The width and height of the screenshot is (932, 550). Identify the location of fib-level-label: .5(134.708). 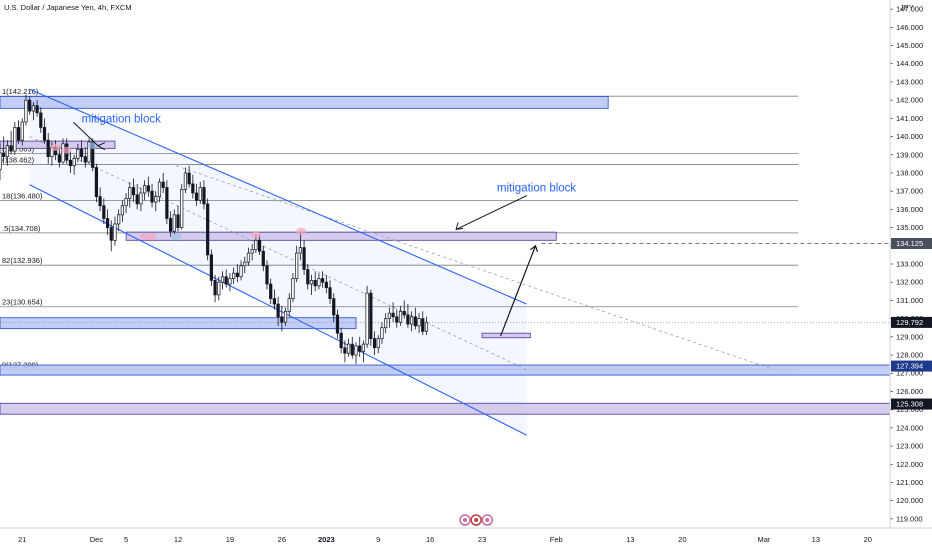
(21, 228).